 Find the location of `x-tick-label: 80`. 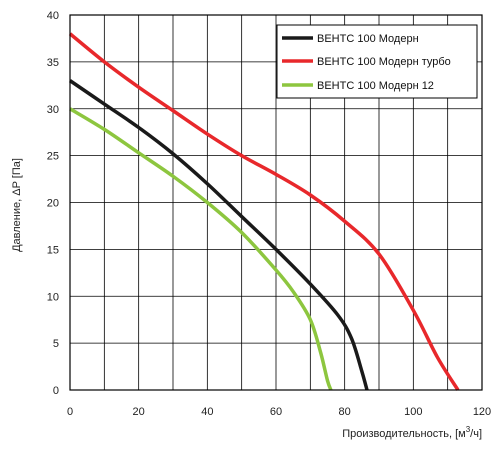

x-tick-label: 80 is located at coordinates (345, 412).